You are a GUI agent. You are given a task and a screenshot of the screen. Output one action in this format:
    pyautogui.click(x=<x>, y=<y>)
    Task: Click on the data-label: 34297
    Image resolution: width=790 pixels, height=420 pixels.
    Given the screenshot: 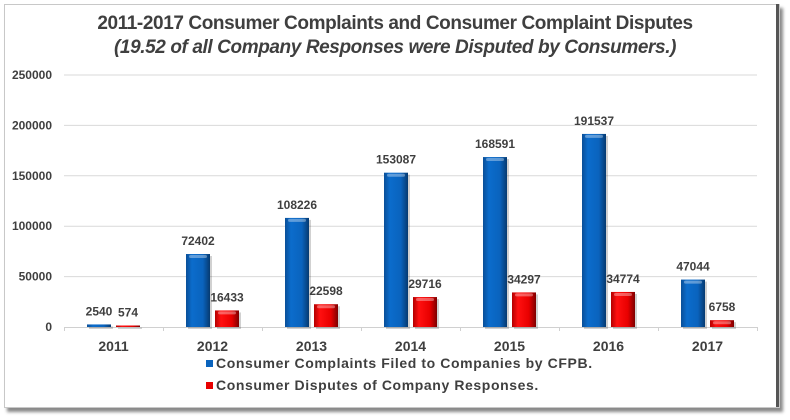 What is the action you would take?
    pyautogui.click(x=524, y=279)
    